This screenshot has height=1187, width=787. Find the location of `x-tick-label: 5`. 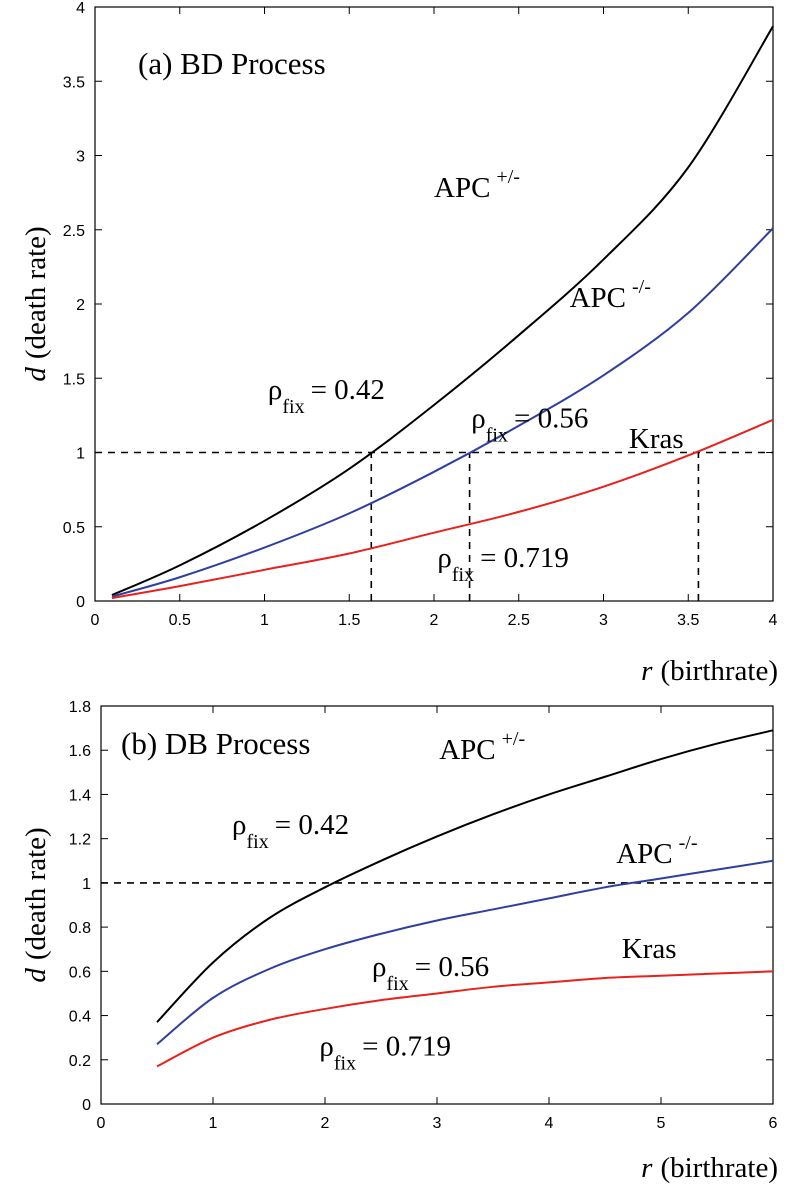

x-tick-label: 5 is located at coordinates (661, 1123).